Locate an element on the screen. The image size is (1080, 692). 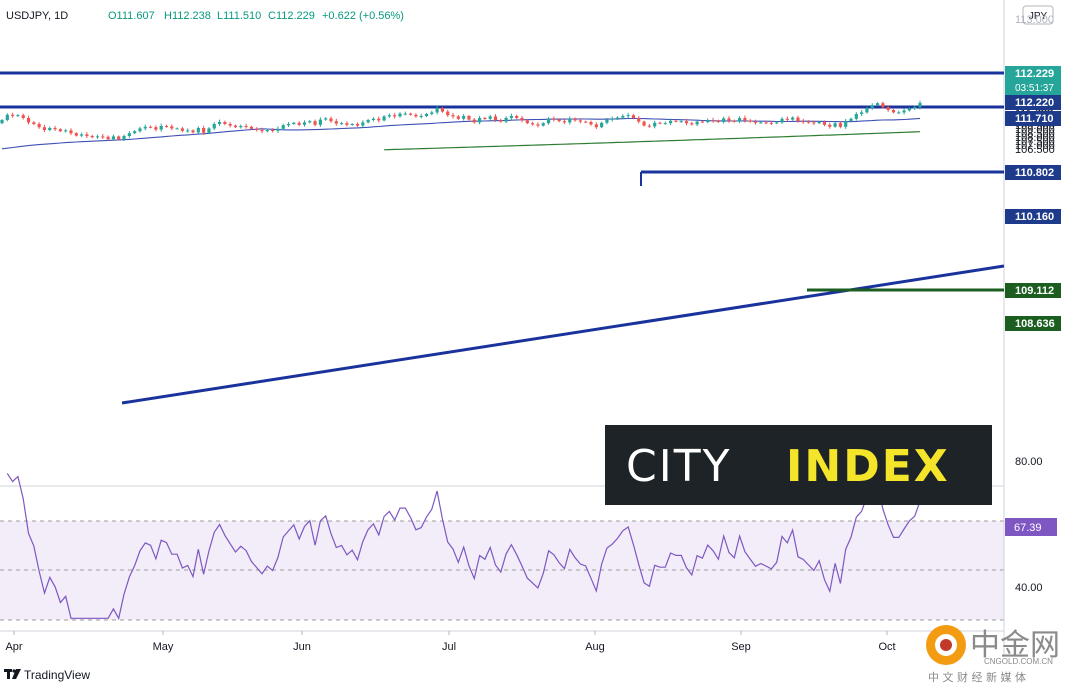
currency-button-box is located at coordinates (1038, 15).